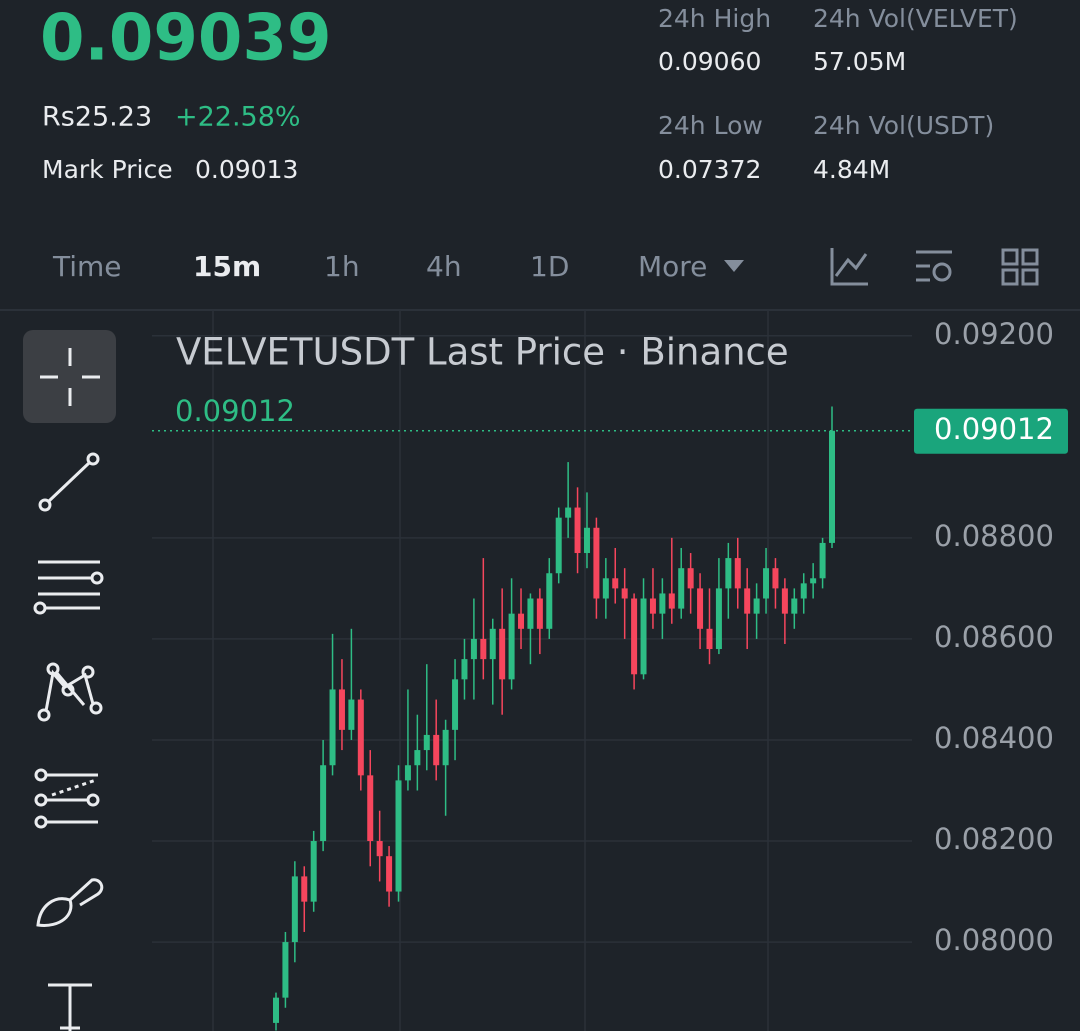  What do you see at coordinates (734, 266) in the screenshot?
I see `dropdown-arrow` at bounding box center [734, 266].